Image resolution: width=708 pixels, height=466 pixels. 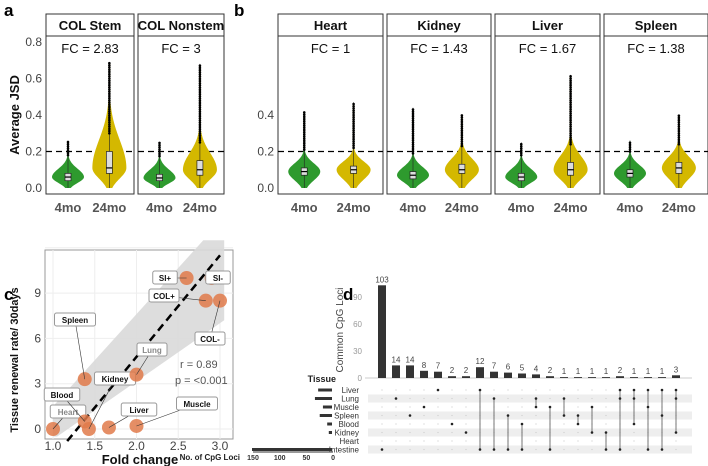 What do you see at coordinates (75, 320) in the screenshot?
I see `point-label: Spleen` at bounding box center [75, 320].